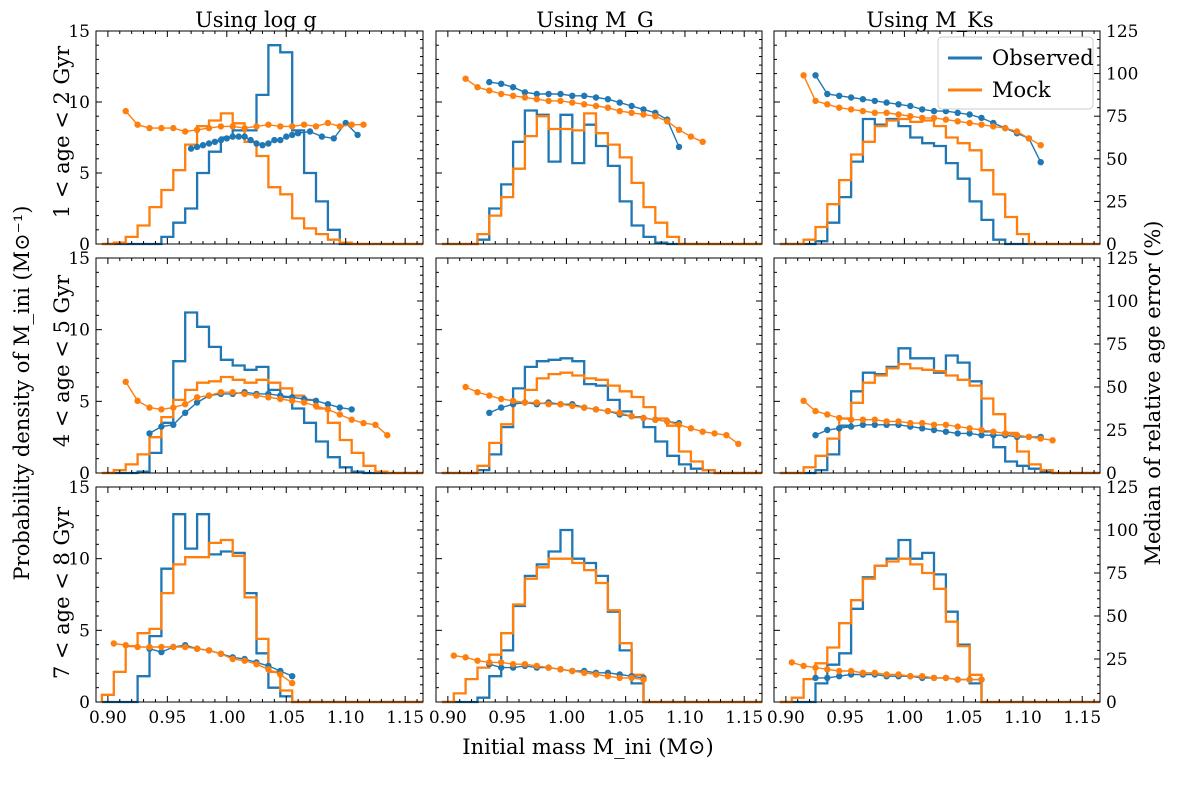 The image size is (1177, 785). What do you see at coordinates (246, 603) in the screenshot?
I see `axes-r2c0: 0.90 0.95 1.00 1.05 1.10 1.15 0 5 10 15` at bounding box center [246, 603].